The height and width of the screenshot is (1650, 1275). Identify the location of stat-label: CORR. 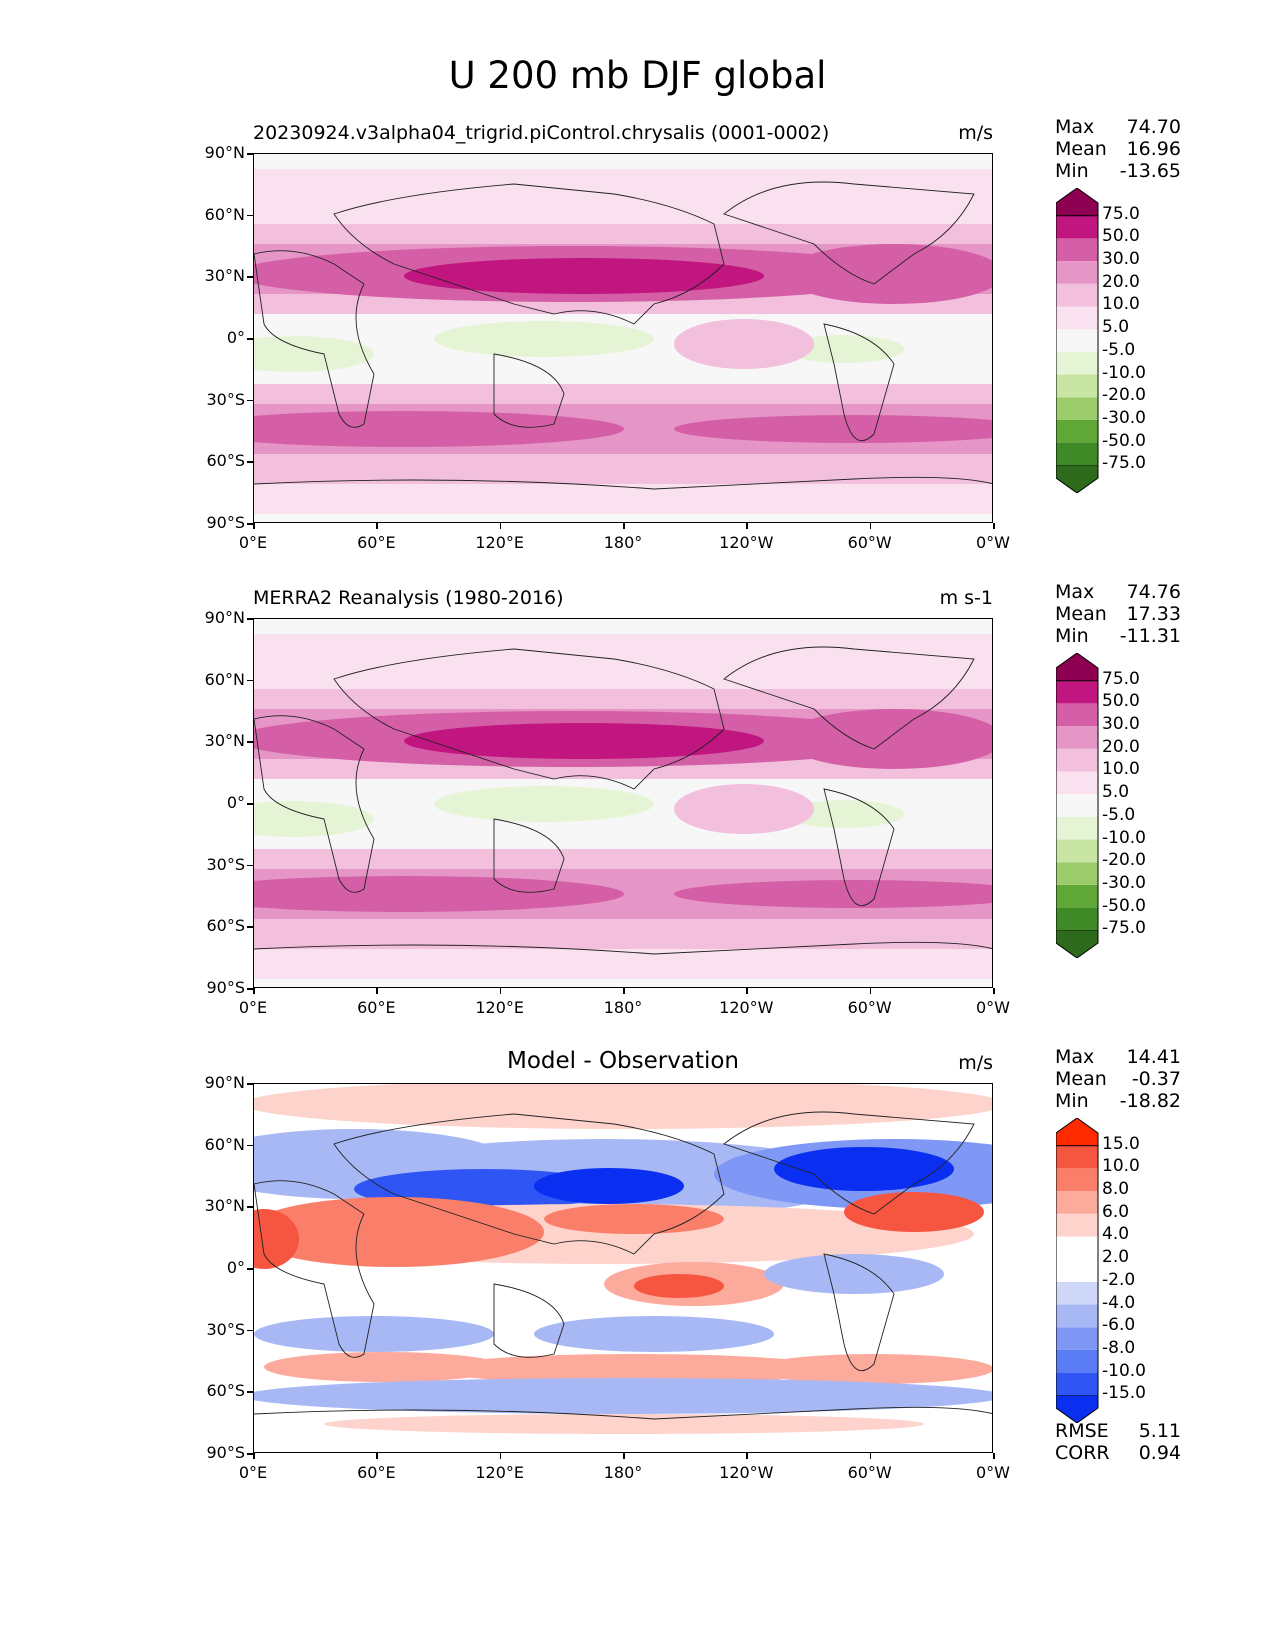
(1082, 1453).